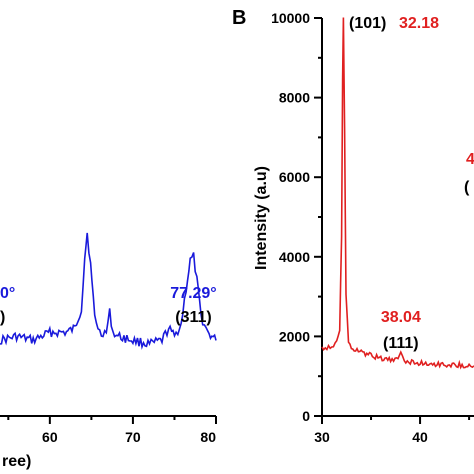  Describe the element at coordinates (261, 218) in the screenshot. I see `panel-b-y-axis-title: Intensity (a.u)` at that location.